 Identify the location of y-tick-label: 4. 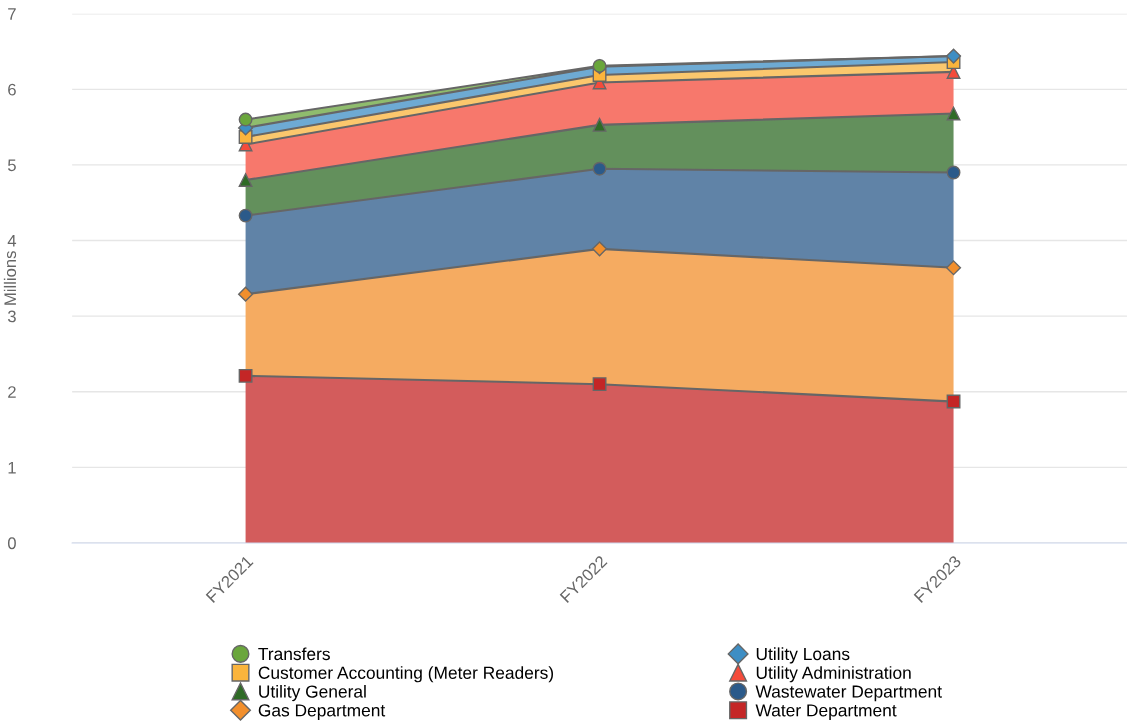
(12, 241).